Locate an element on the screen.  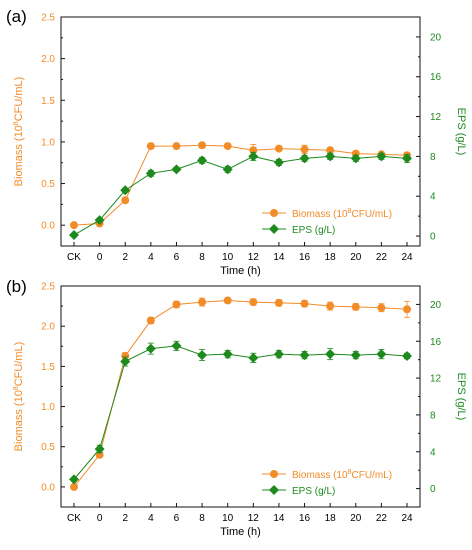
y-right-tick-label: 0 is located at coordinates (433, 237).